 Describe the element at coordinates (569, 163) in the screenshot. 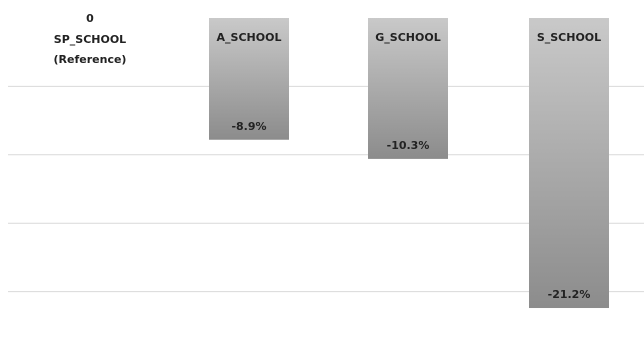

I see `bar-s-school` at that location.